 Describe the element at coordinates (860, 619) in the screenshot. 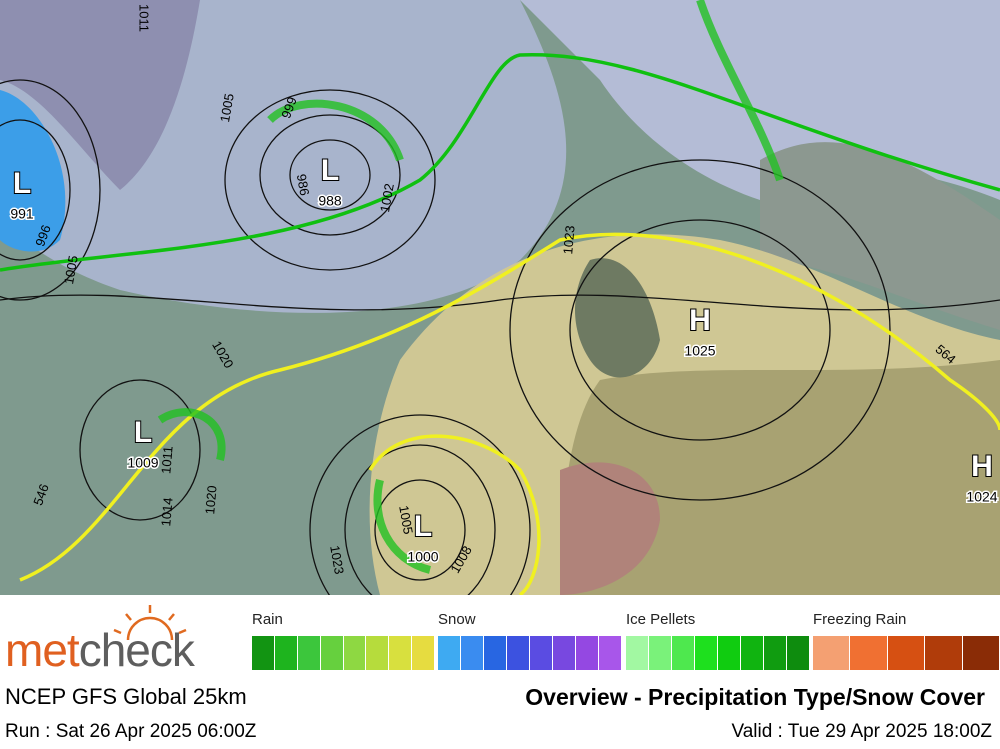

I see `legend-label: Freezing Rain` at that location.